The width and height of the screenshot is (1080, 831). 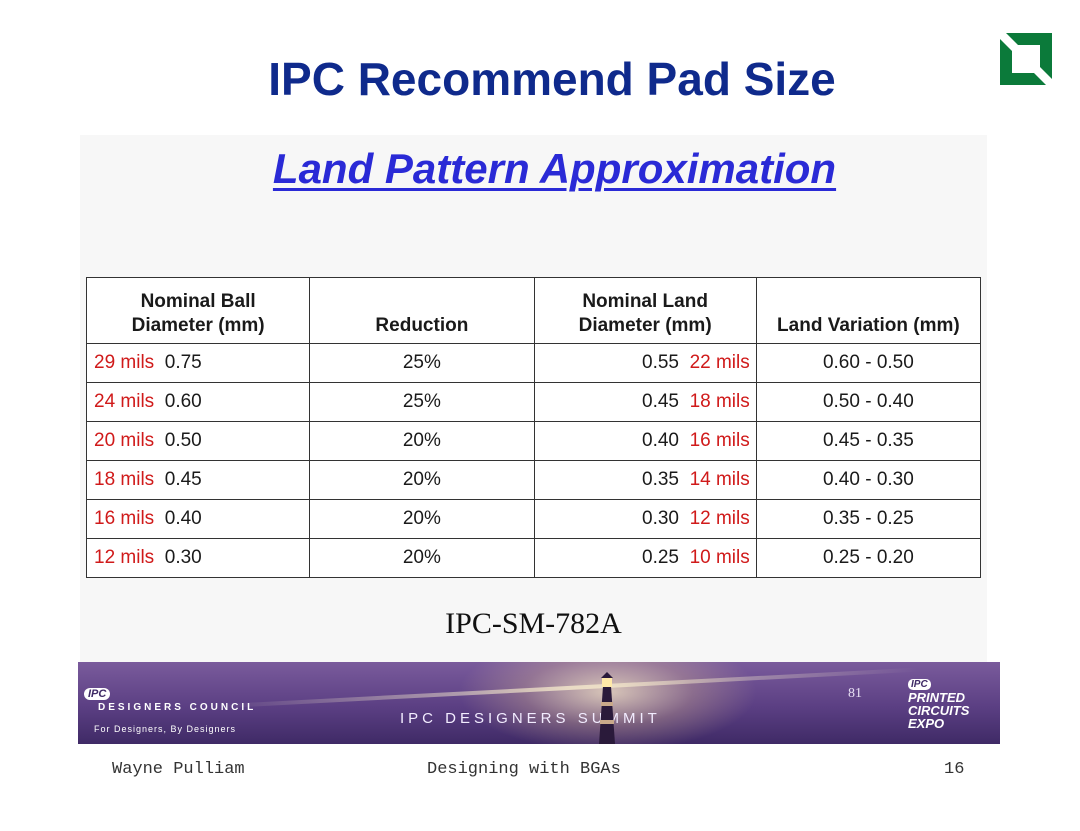 I want to click on printed-circuits-expo-logo: IPC PRINTED CIRCUITS EXPO, so click(x=939, y=705).